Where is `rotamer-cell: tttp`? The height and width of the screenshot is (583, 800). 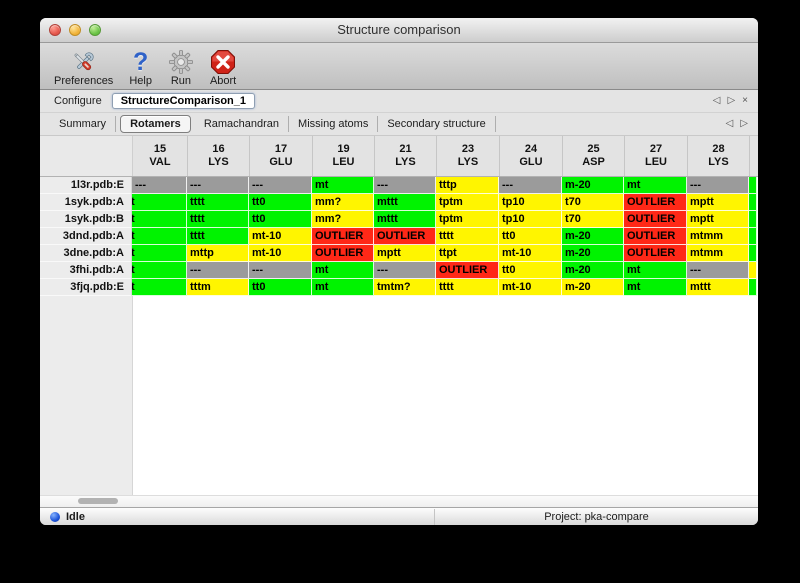
rotamer-cell: tttp is located at coordinates (467, 185).